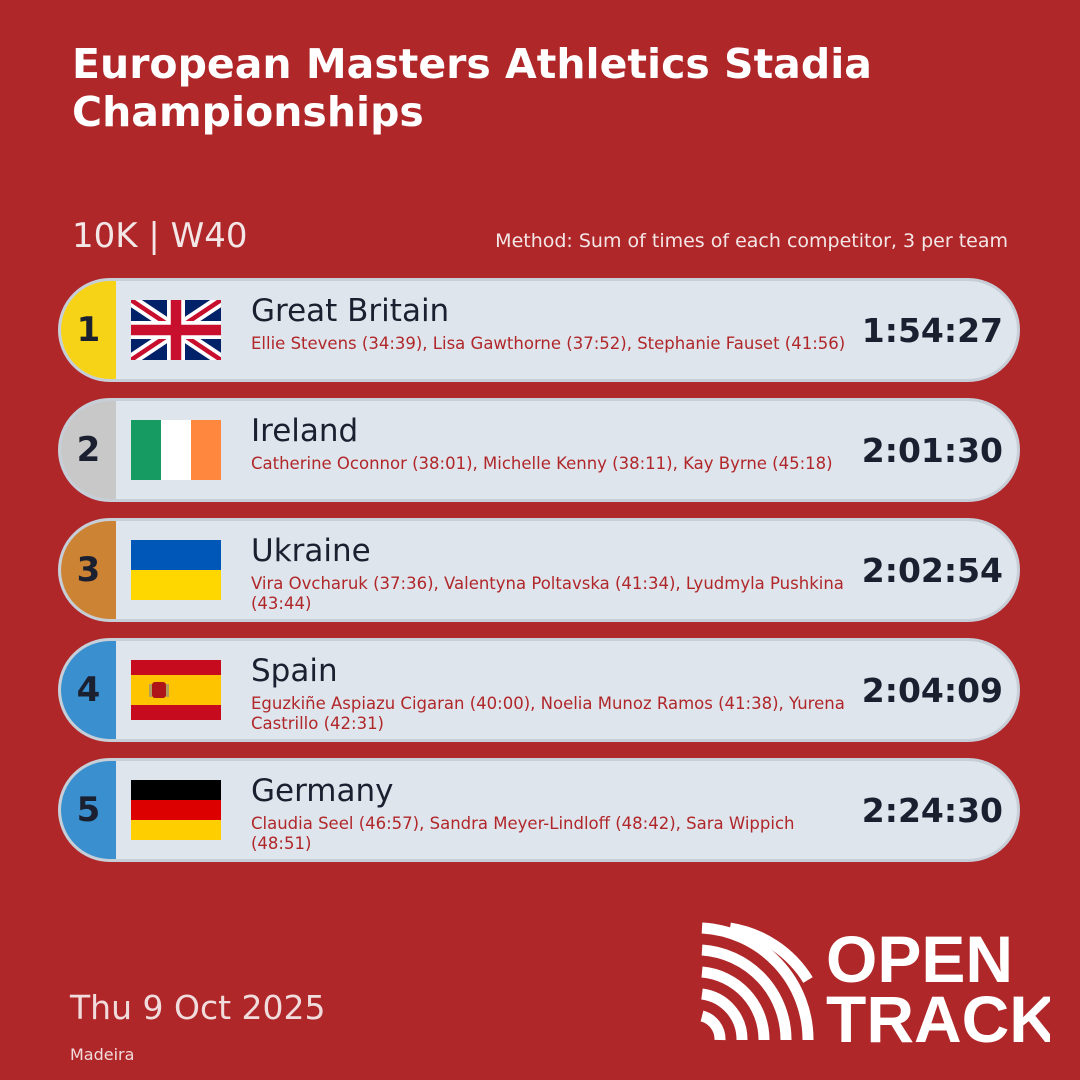  What do you see at coordinates (102, 1054) in the screenshot?
I see `location: Madeira` at bounding box center [102, 1054].